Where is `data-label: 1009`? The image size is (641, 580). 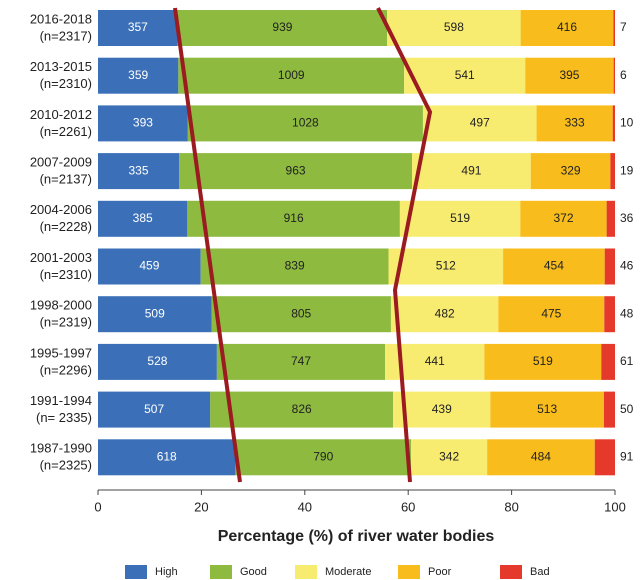
data-label: 1009 is located at coordinates (291, 75).